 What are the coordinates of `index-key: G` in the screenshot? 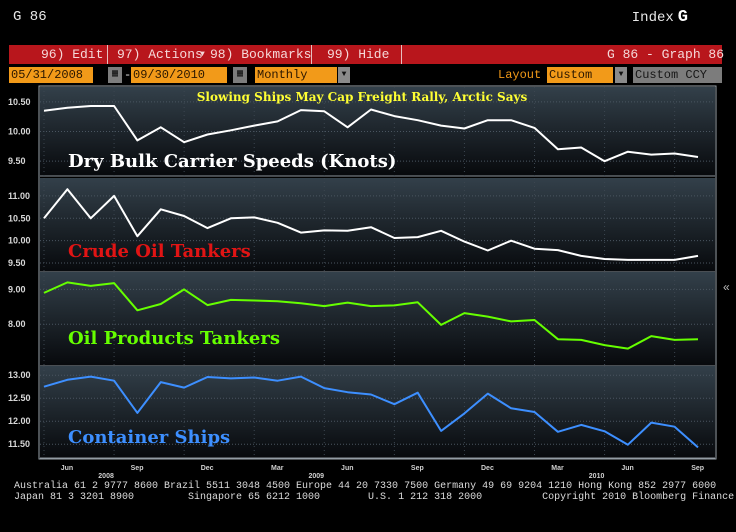 It's located at (682, 17).